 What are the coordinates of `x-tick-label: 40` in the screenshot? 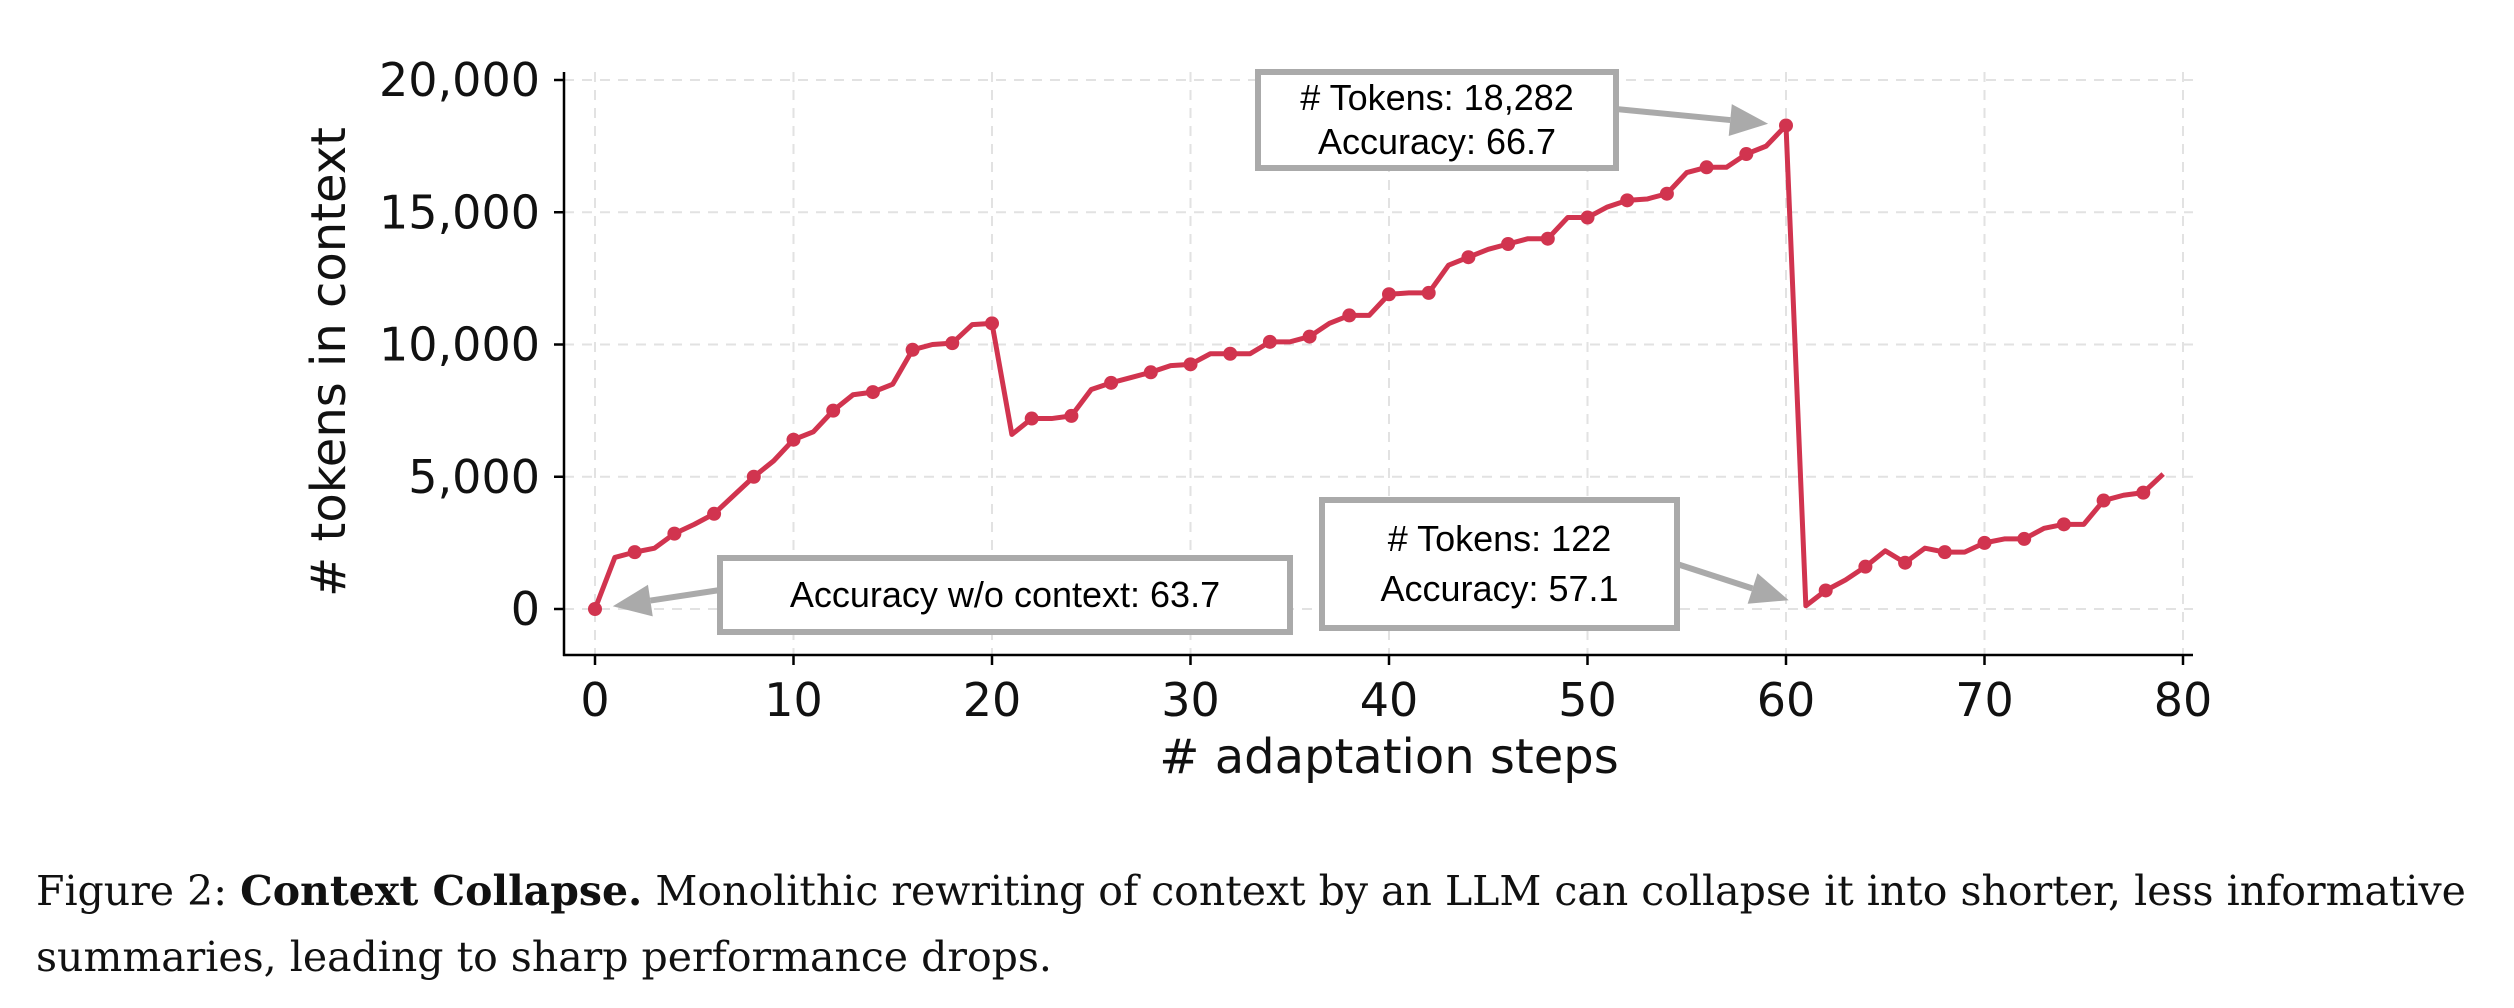 It's located at (1389, 700).